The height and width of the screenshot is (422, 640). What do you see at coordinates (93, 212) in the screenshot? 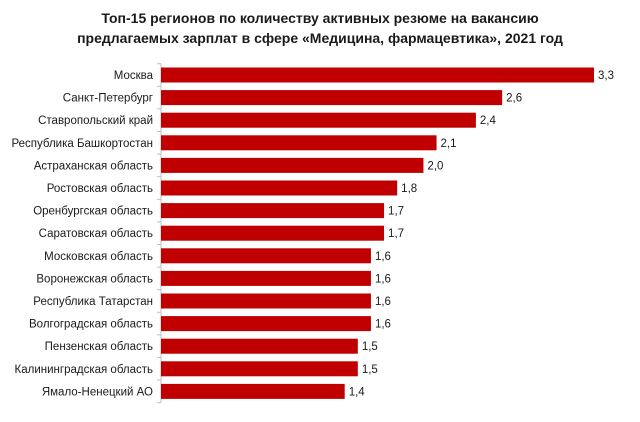
I see `category-label: Оренбургская область` at bounding box center [93, 212].